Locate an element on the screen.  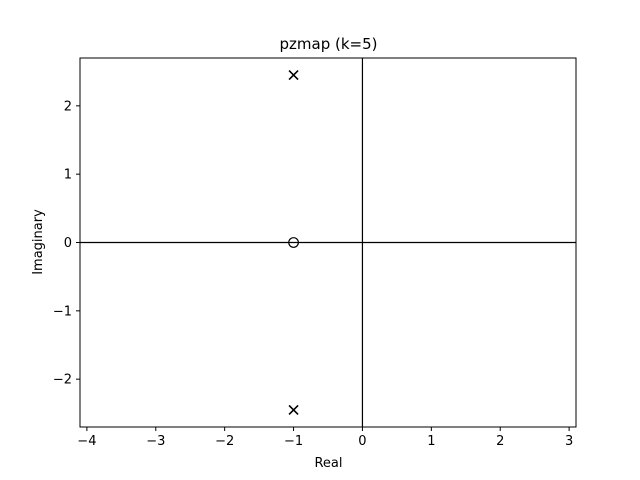
x-tick-label: −4 is located at coordinates (86, 441).